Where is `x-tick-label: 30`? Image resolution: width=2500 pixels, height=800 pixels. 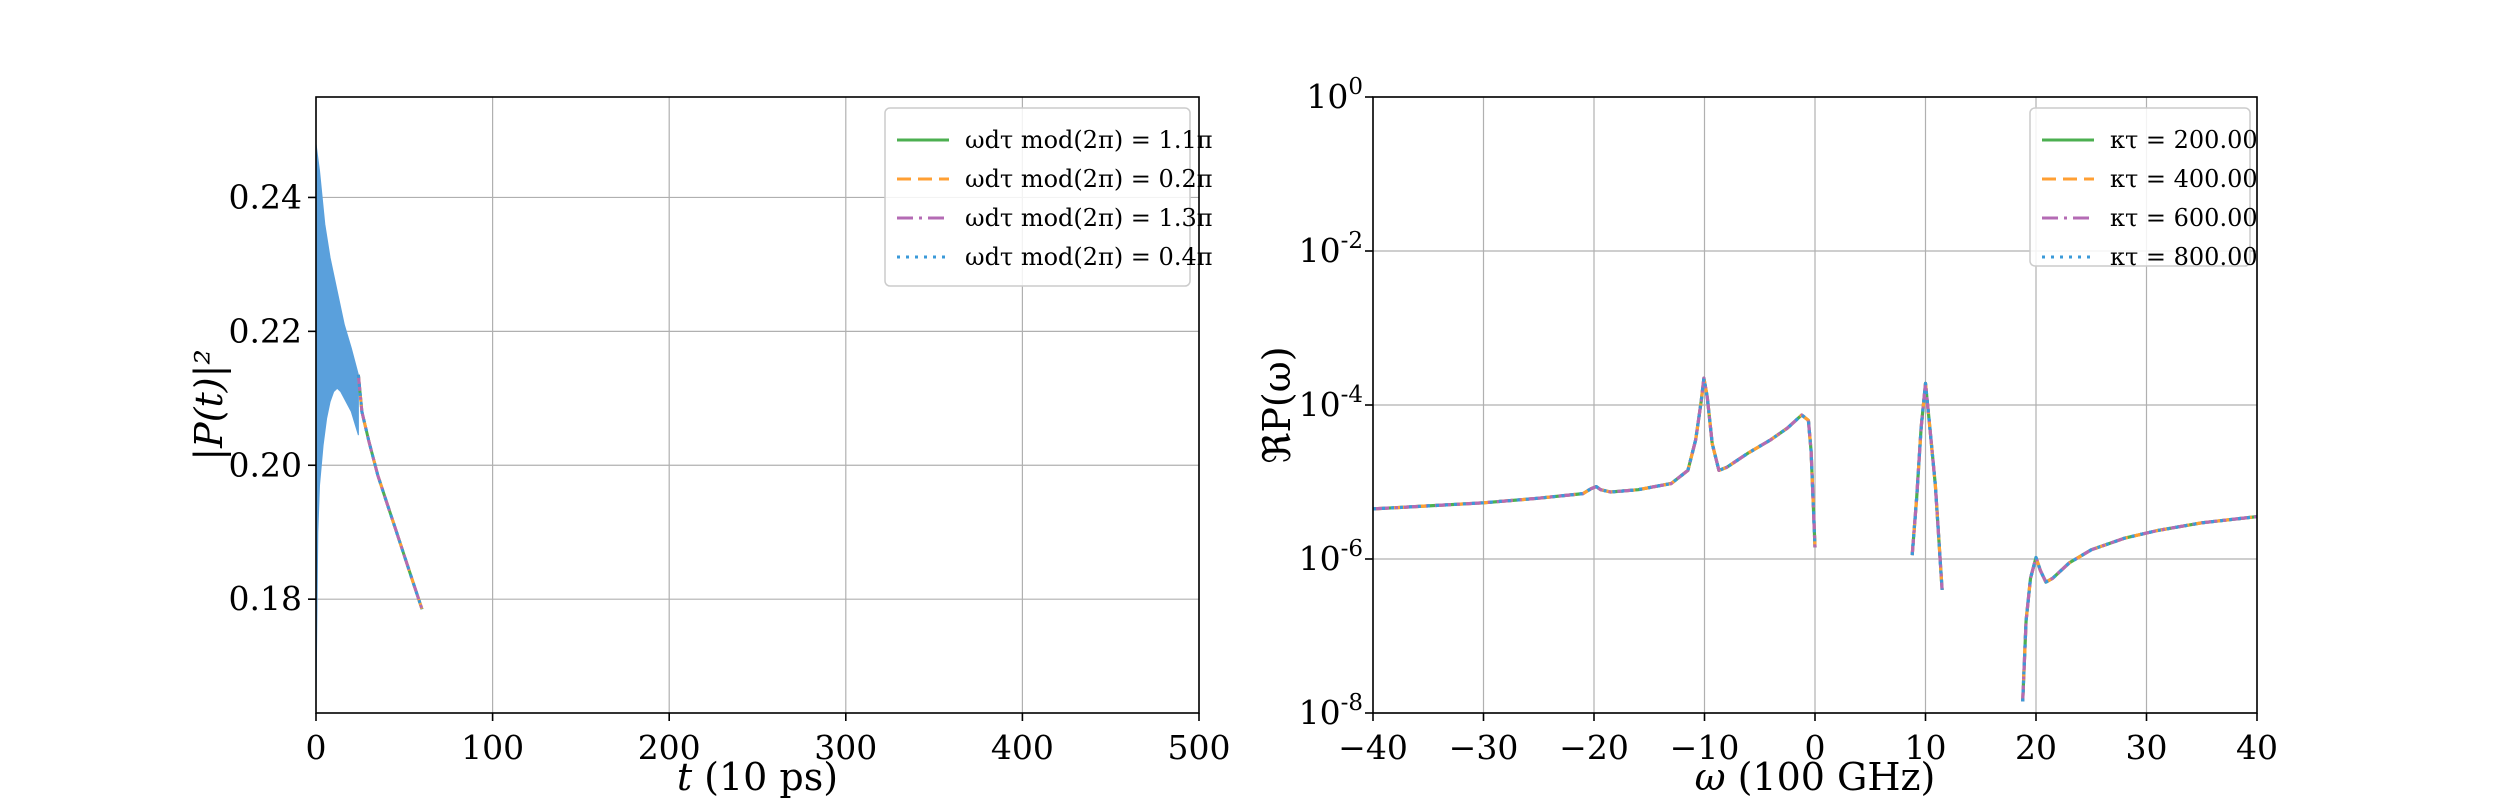
x-tick-label: 30 is located at coordinates (2147, 747).